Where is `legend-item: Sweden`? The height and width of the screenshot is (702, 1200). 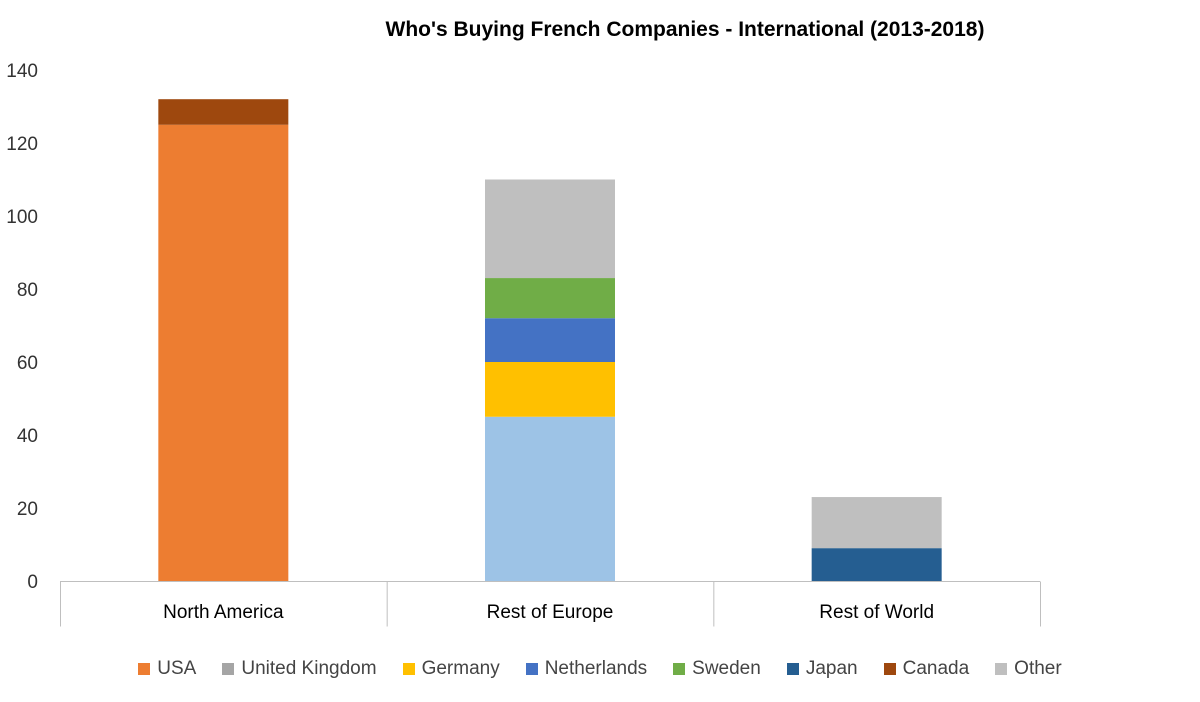 legend-item: Sweden is located at coordinates (717, 669).